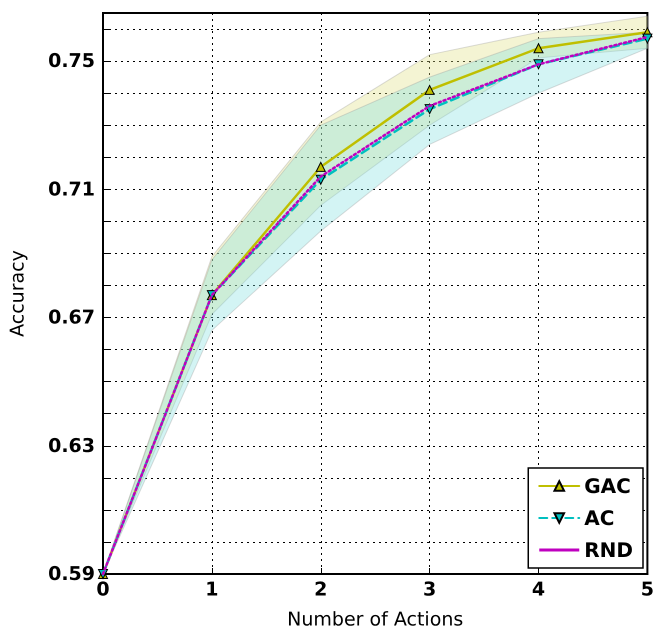 The height and width of the screenshot is (634, 657). What do you see at coordinates (375, 619) in the screenshot?
I see `x-axis-title: Number of Actions` at bounding box center [375, 619].